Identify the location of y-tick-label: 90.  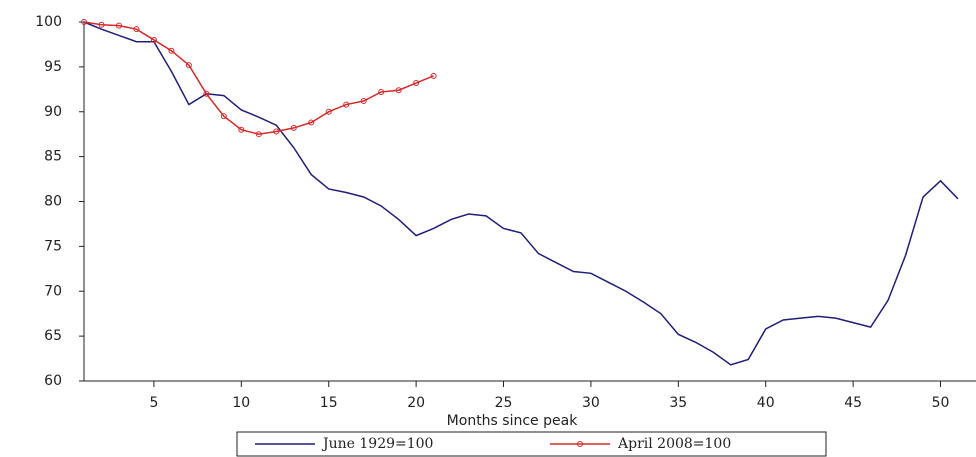
(53, 112).